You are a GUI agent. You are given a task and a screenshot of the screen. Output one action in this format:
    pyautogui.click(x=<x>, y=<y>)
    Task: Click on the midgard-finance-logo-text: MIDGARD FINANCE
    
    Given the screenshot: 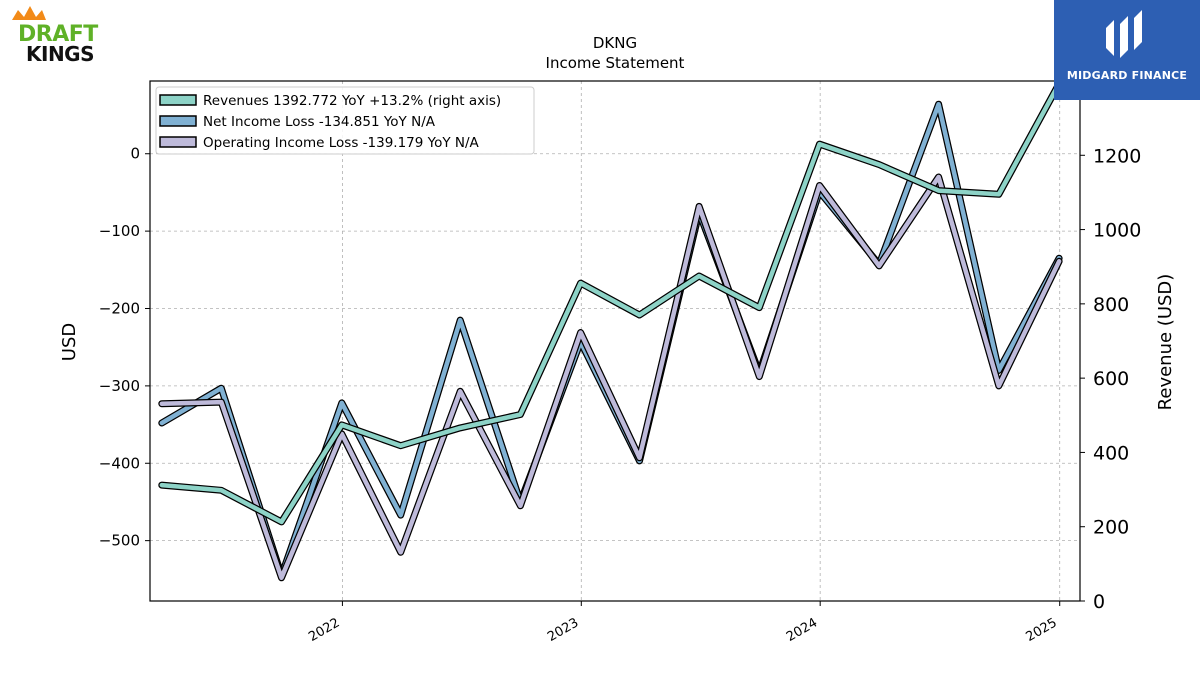 What is the action you would take?
    pyautogui.click(x=1127, y=75)
    